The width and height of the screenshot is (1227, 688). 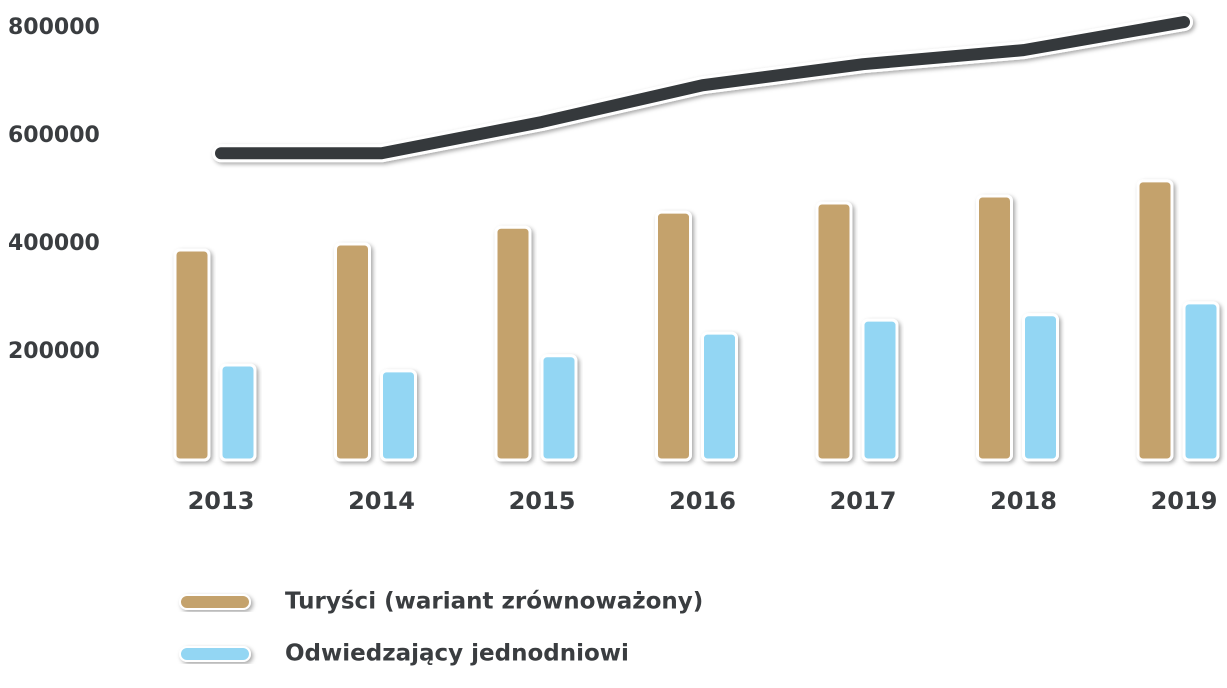 I want to click on x-tick-label: 2017, so click(x=863, y=501).